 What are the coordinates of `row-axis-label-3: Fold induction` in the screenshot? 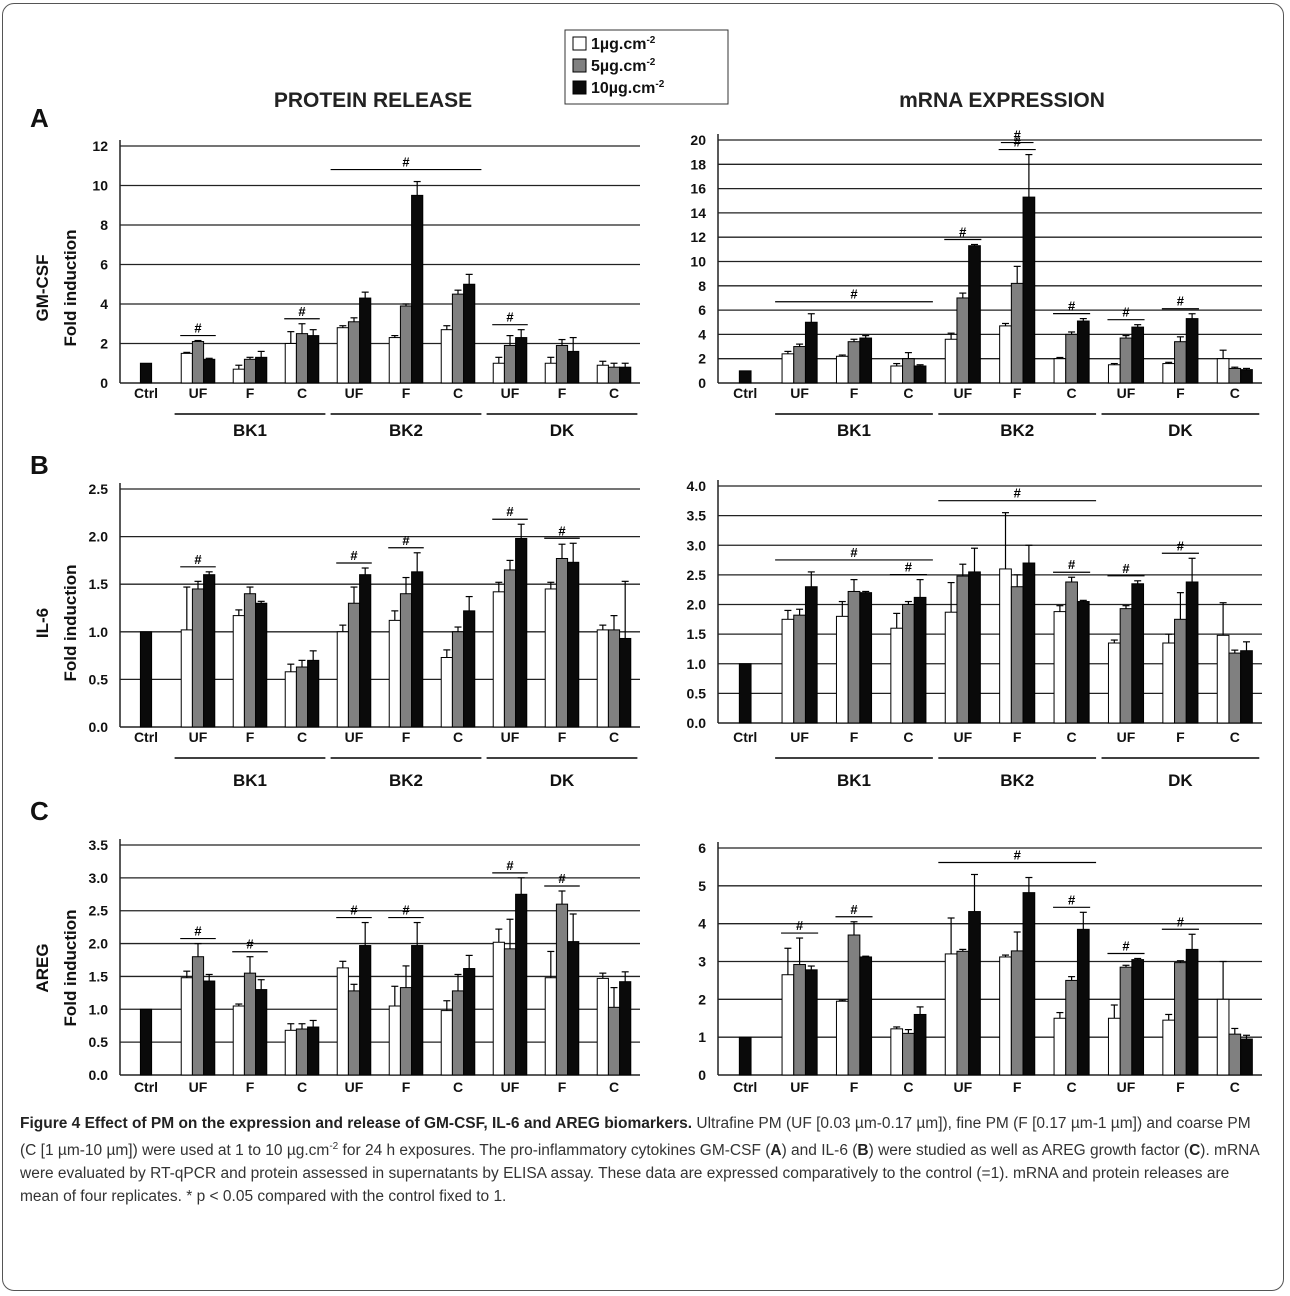 It's located at (70, 967).